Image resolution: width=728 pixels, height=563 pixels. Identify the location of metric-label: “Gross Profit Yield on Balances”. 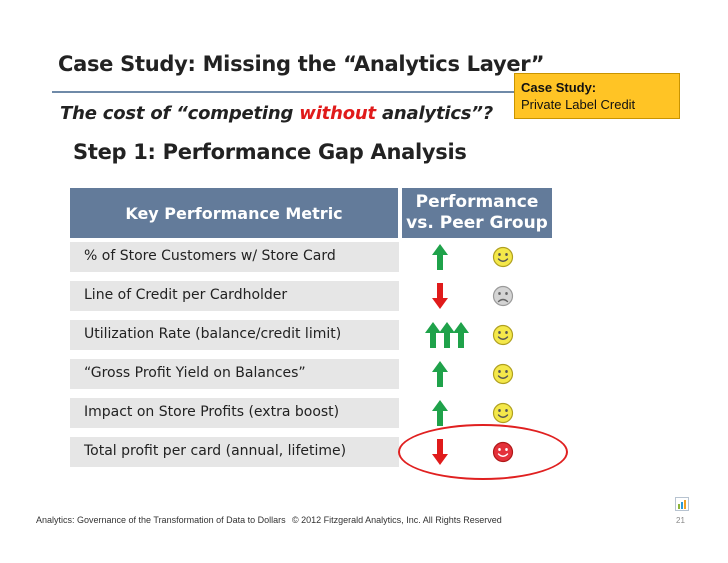
(234, 376).